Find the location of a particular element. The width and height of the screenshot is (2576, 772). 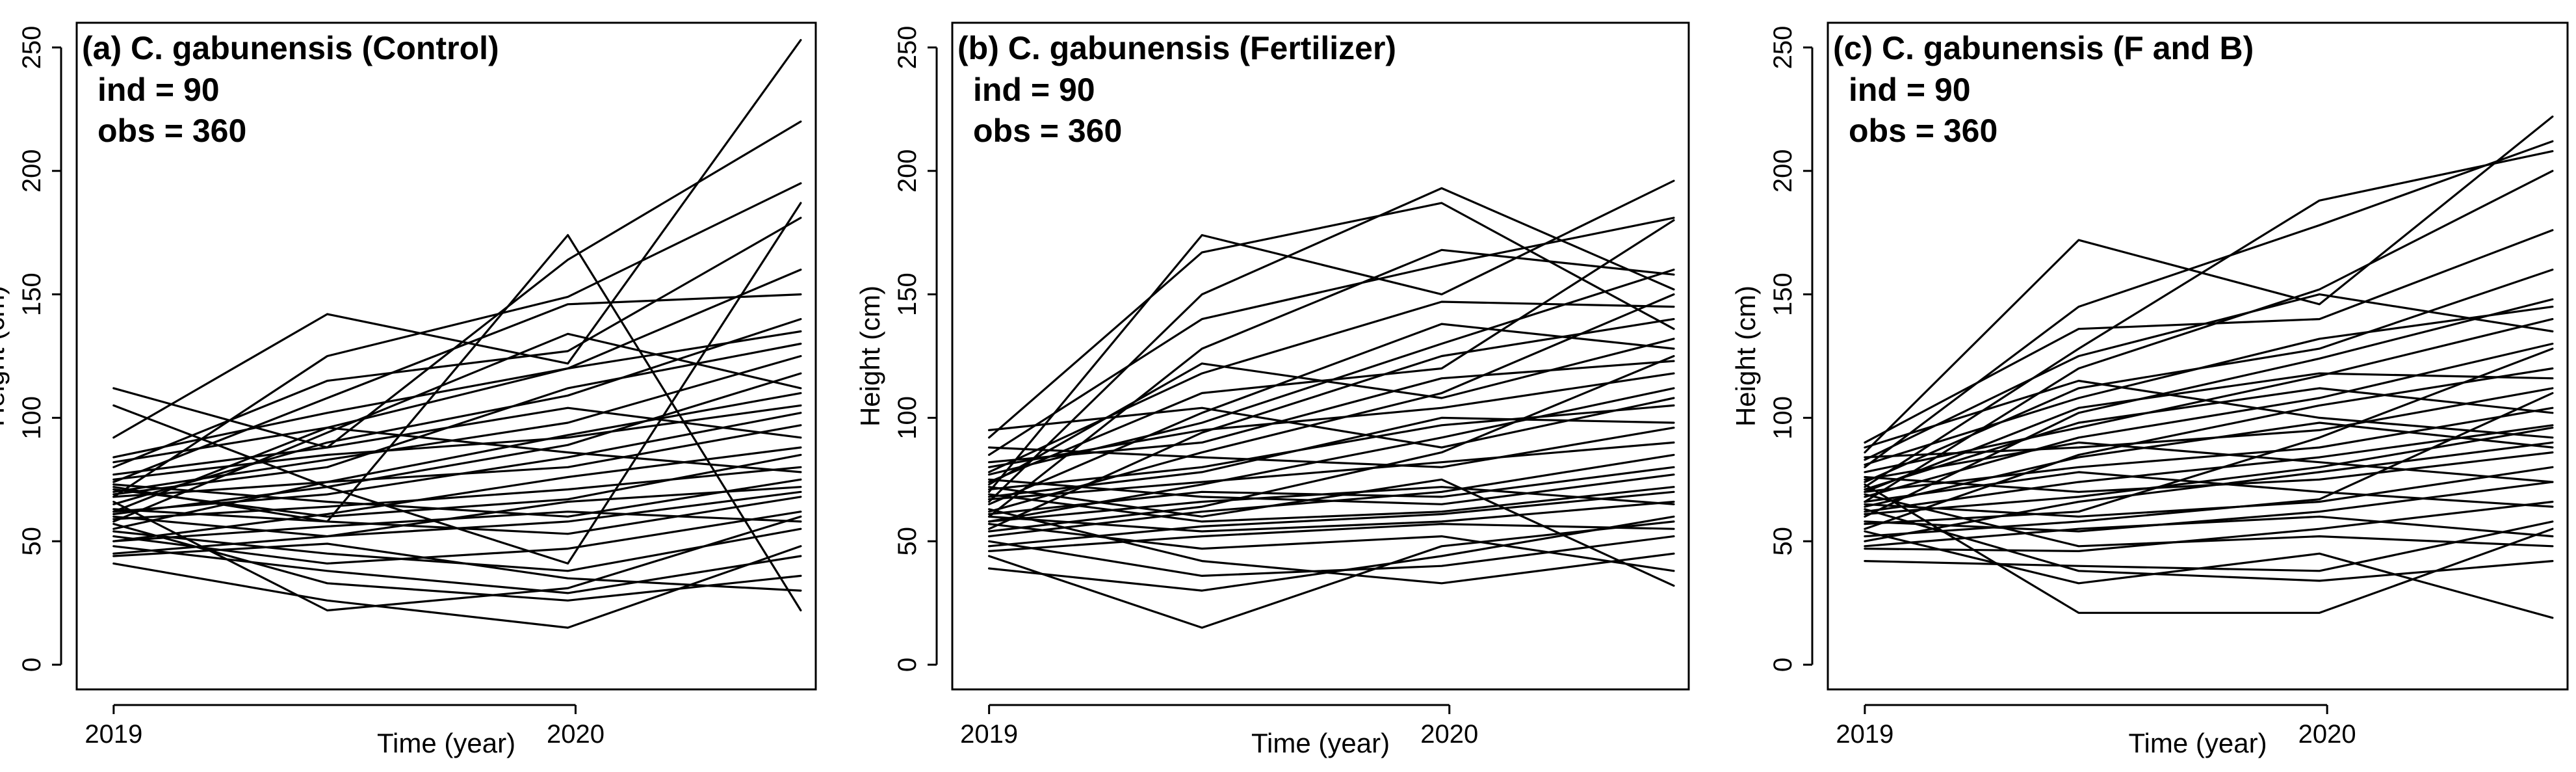

series-line-ind-c01 is located at coordinates (2209, 284).